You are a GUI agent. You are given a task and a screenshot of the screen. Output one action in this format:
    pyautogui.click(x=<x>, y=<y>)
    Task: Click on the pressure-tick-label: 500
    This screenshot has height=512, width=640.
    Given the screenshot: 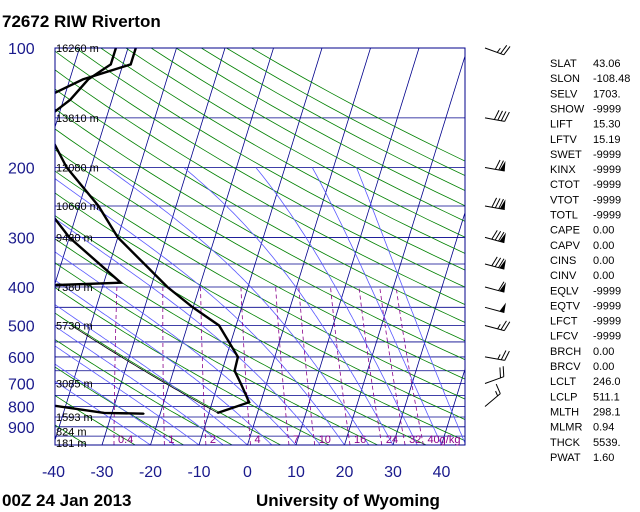 What is the action you would take?
    pyautogui.click(x=21, y=326)
    